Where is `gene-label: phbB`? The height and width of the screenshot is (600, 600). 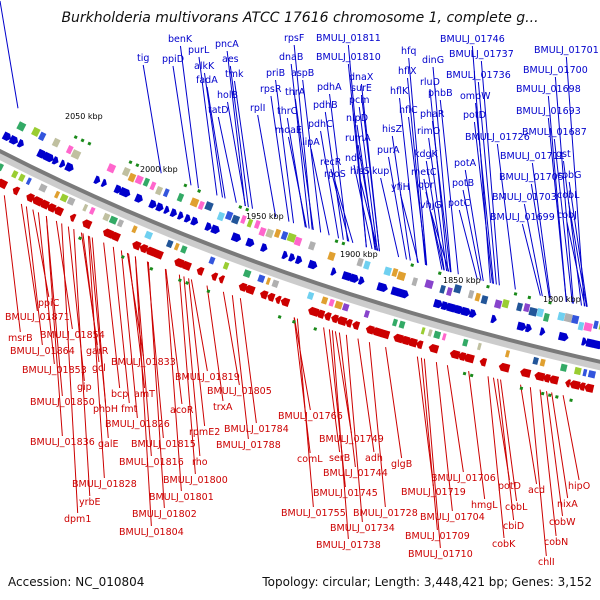
gene-label: phbB is located at coordinates (440, 93).